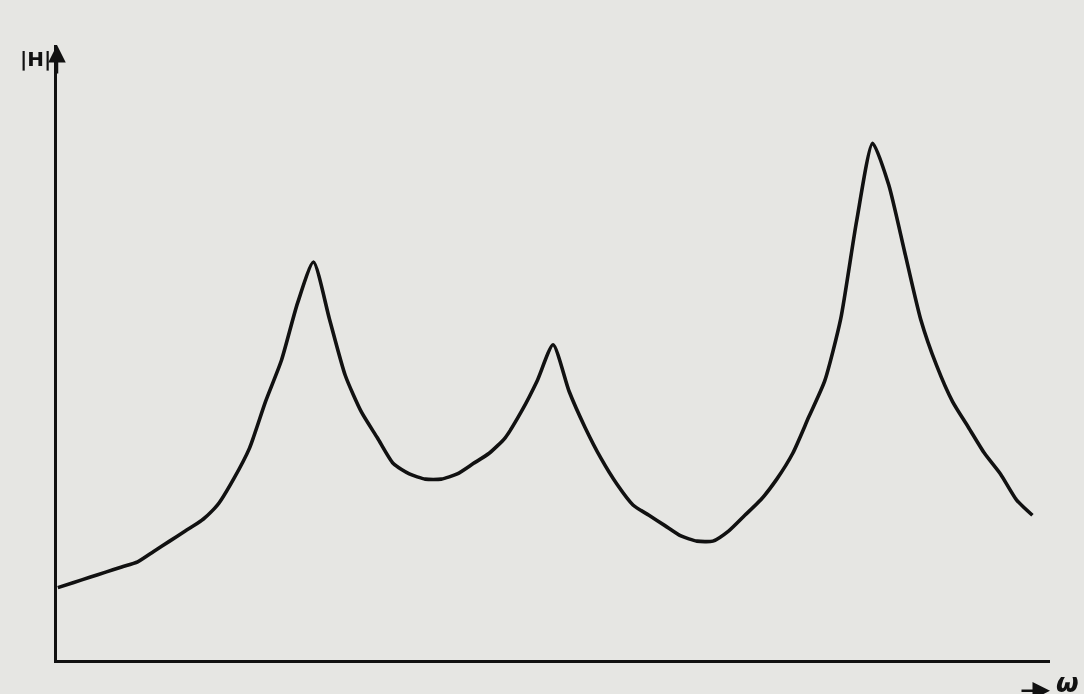 The height and width of the screenshot is (694, 1084). What do you see at coordinates (1067, 681) in the screenshot?
I see `x-axis-title: ω` at bounding box center [1067, 681].